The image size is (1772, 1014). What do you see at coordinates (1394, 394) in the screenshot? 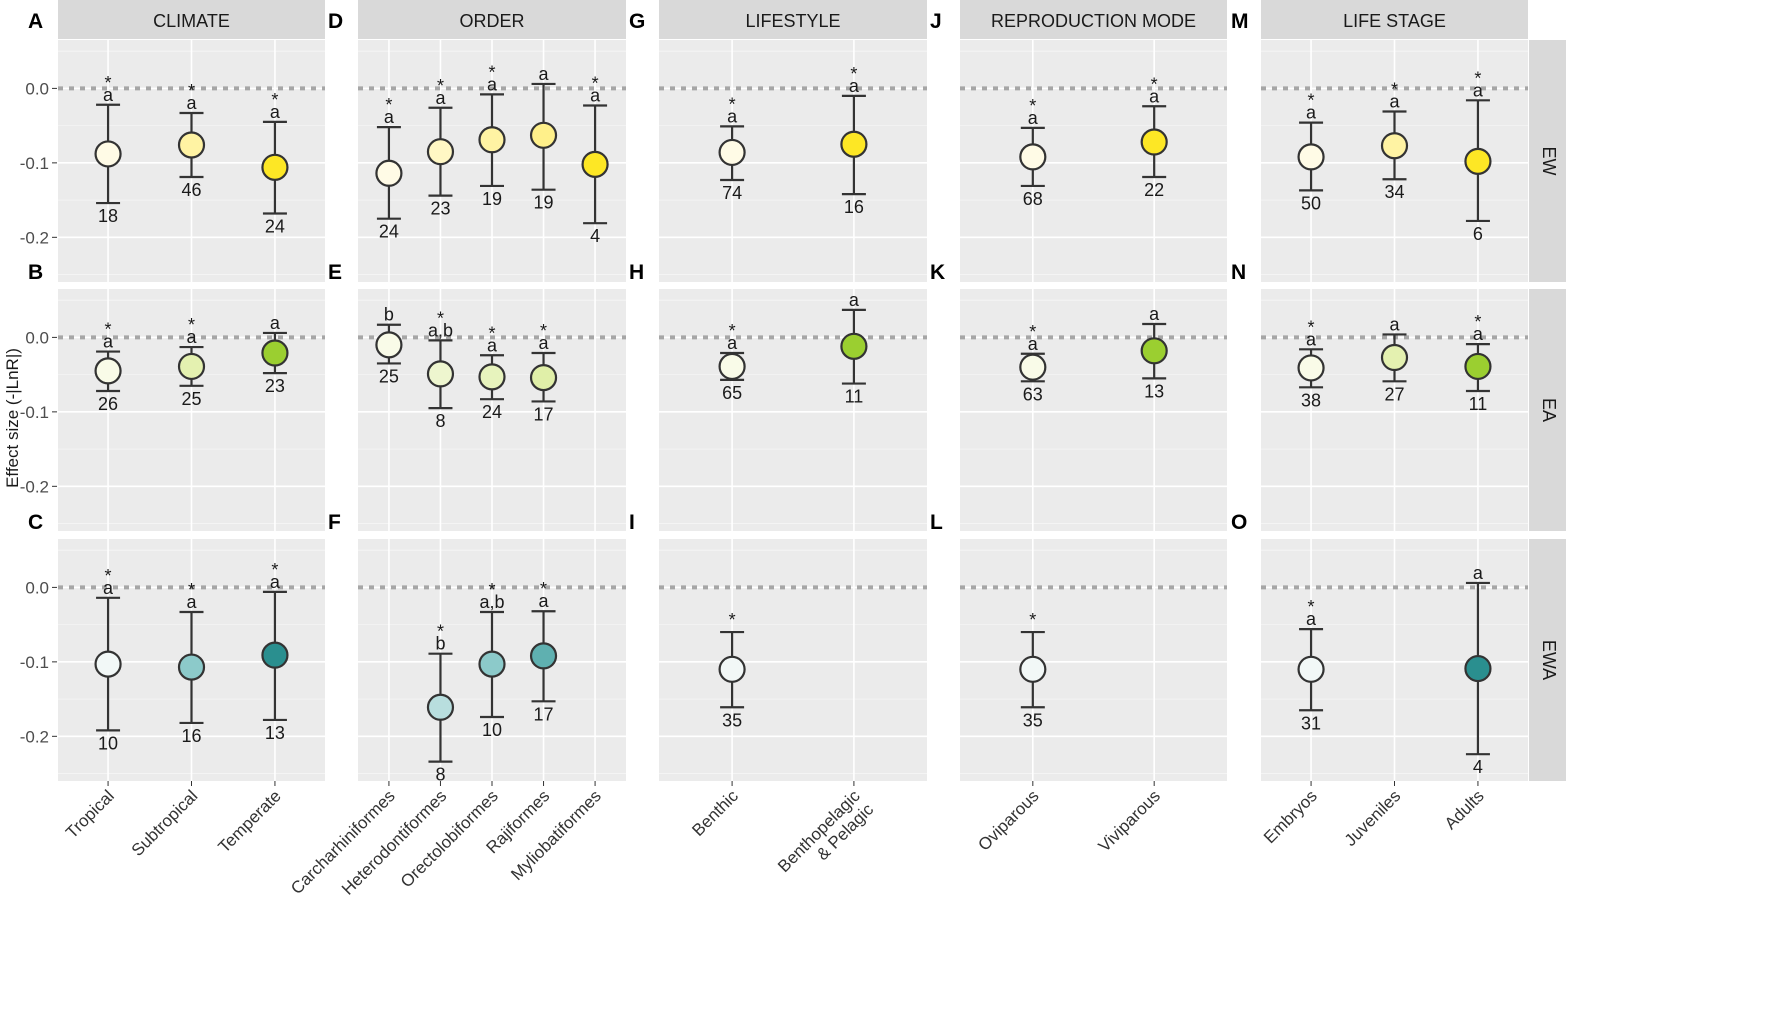
I see `sample-size-label: 27` at bounding box center [1394, 394].